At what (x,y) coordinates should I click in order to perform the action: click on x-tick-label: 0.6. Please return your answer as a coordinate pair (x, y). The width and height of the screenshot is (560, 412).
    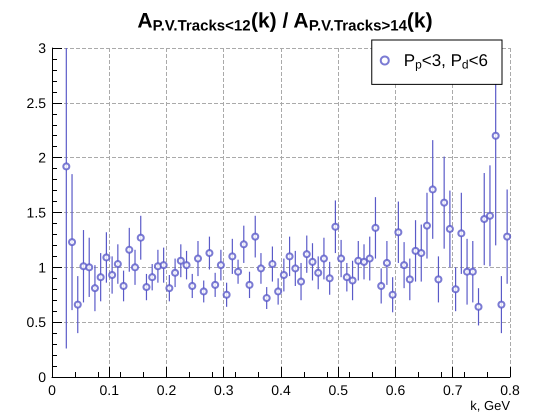
    Looking at the image, I should click on (396, 390).